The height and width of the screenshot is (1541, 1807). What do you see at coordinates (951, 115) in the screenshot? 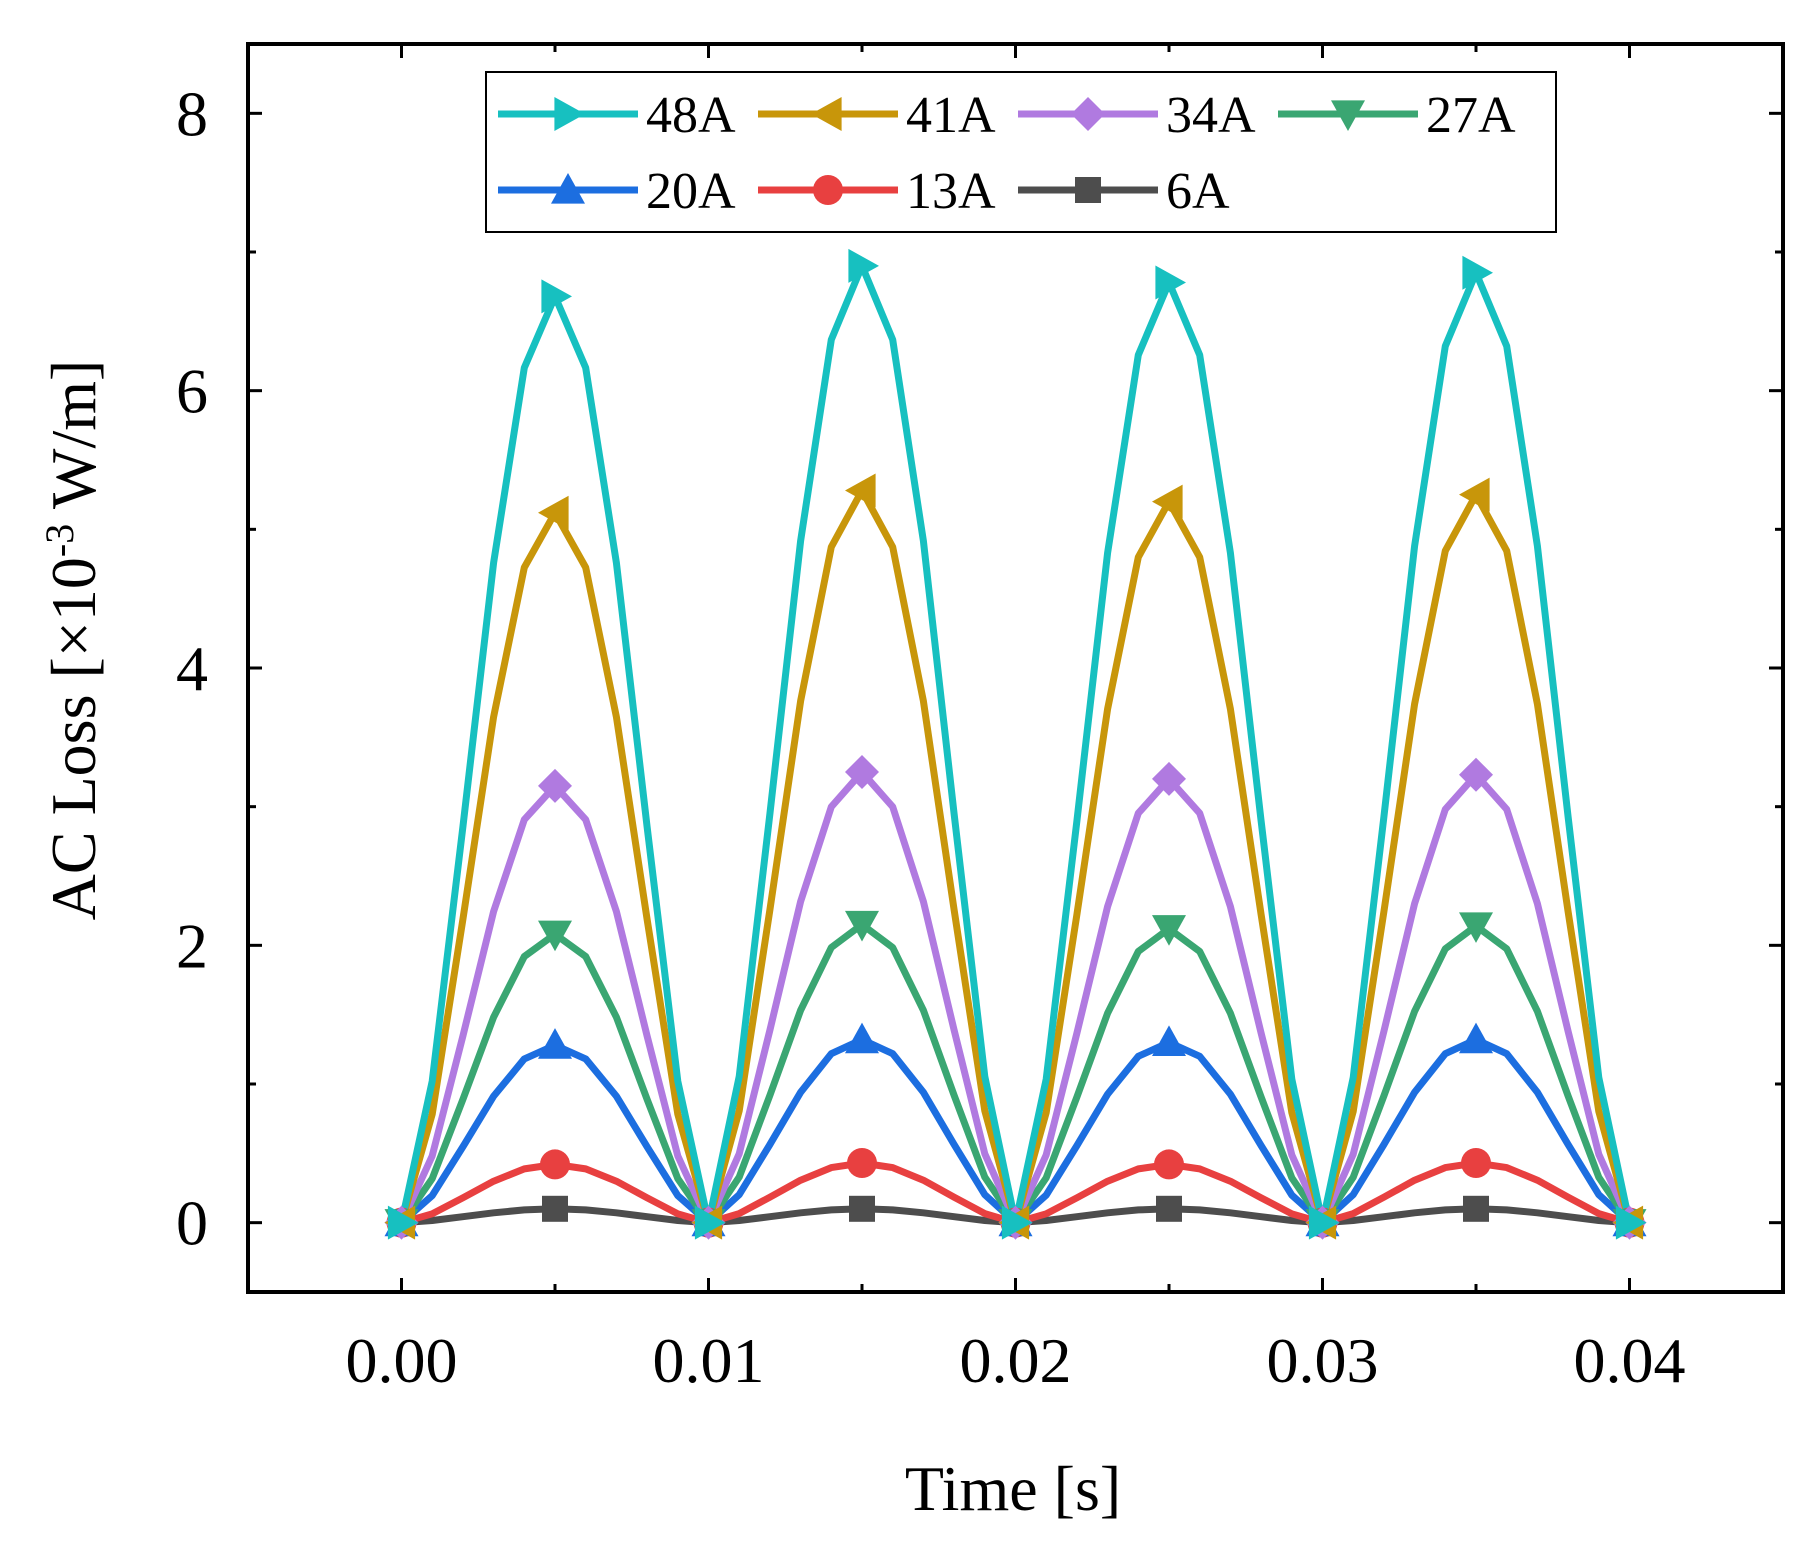
I see `legend-label-41A: 41A` at bounding box center [951, 115].